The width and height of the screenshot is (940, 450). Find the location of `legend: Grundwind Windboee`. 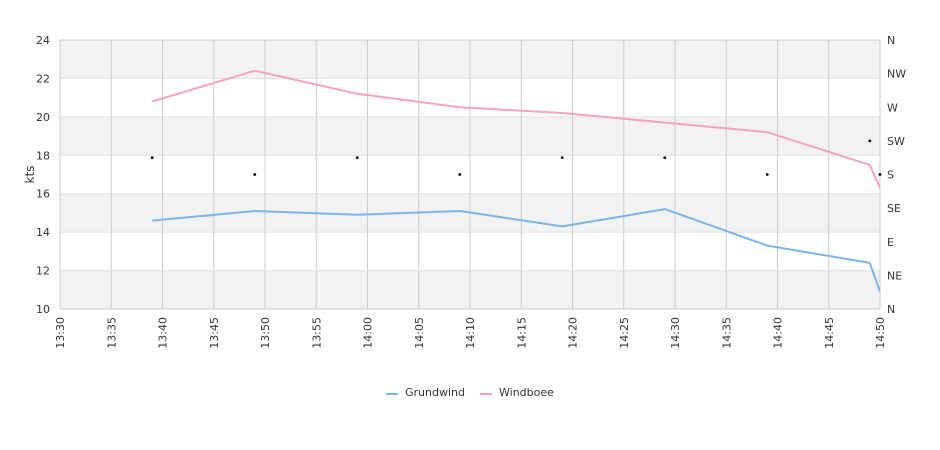

legend: Grundwind Windboee is located at coordinates (470, 392).